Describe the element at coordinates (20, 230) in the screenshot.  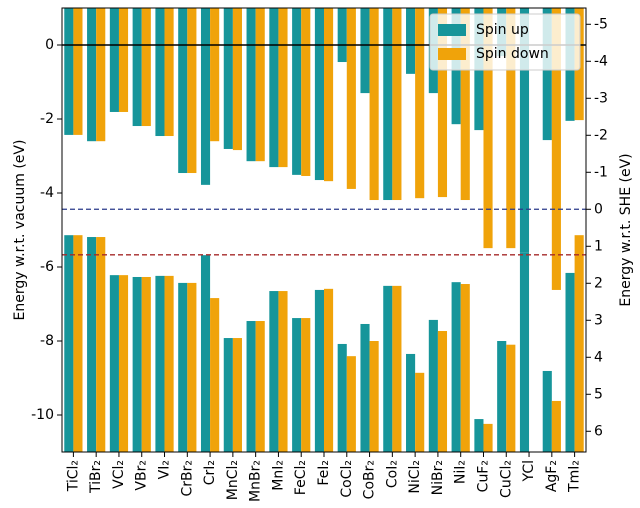
I see `y-axis-label: Energy w.r.t. vacuum (eV)` at that location.